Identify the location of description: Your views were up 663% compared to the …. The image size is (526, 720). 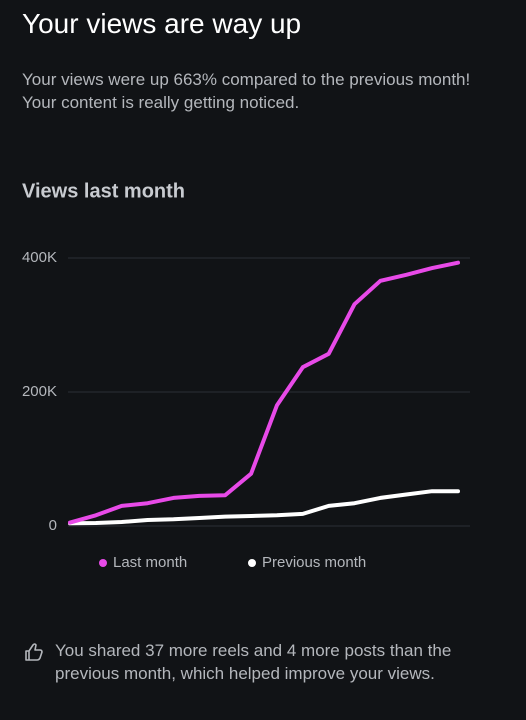
(246, 91).